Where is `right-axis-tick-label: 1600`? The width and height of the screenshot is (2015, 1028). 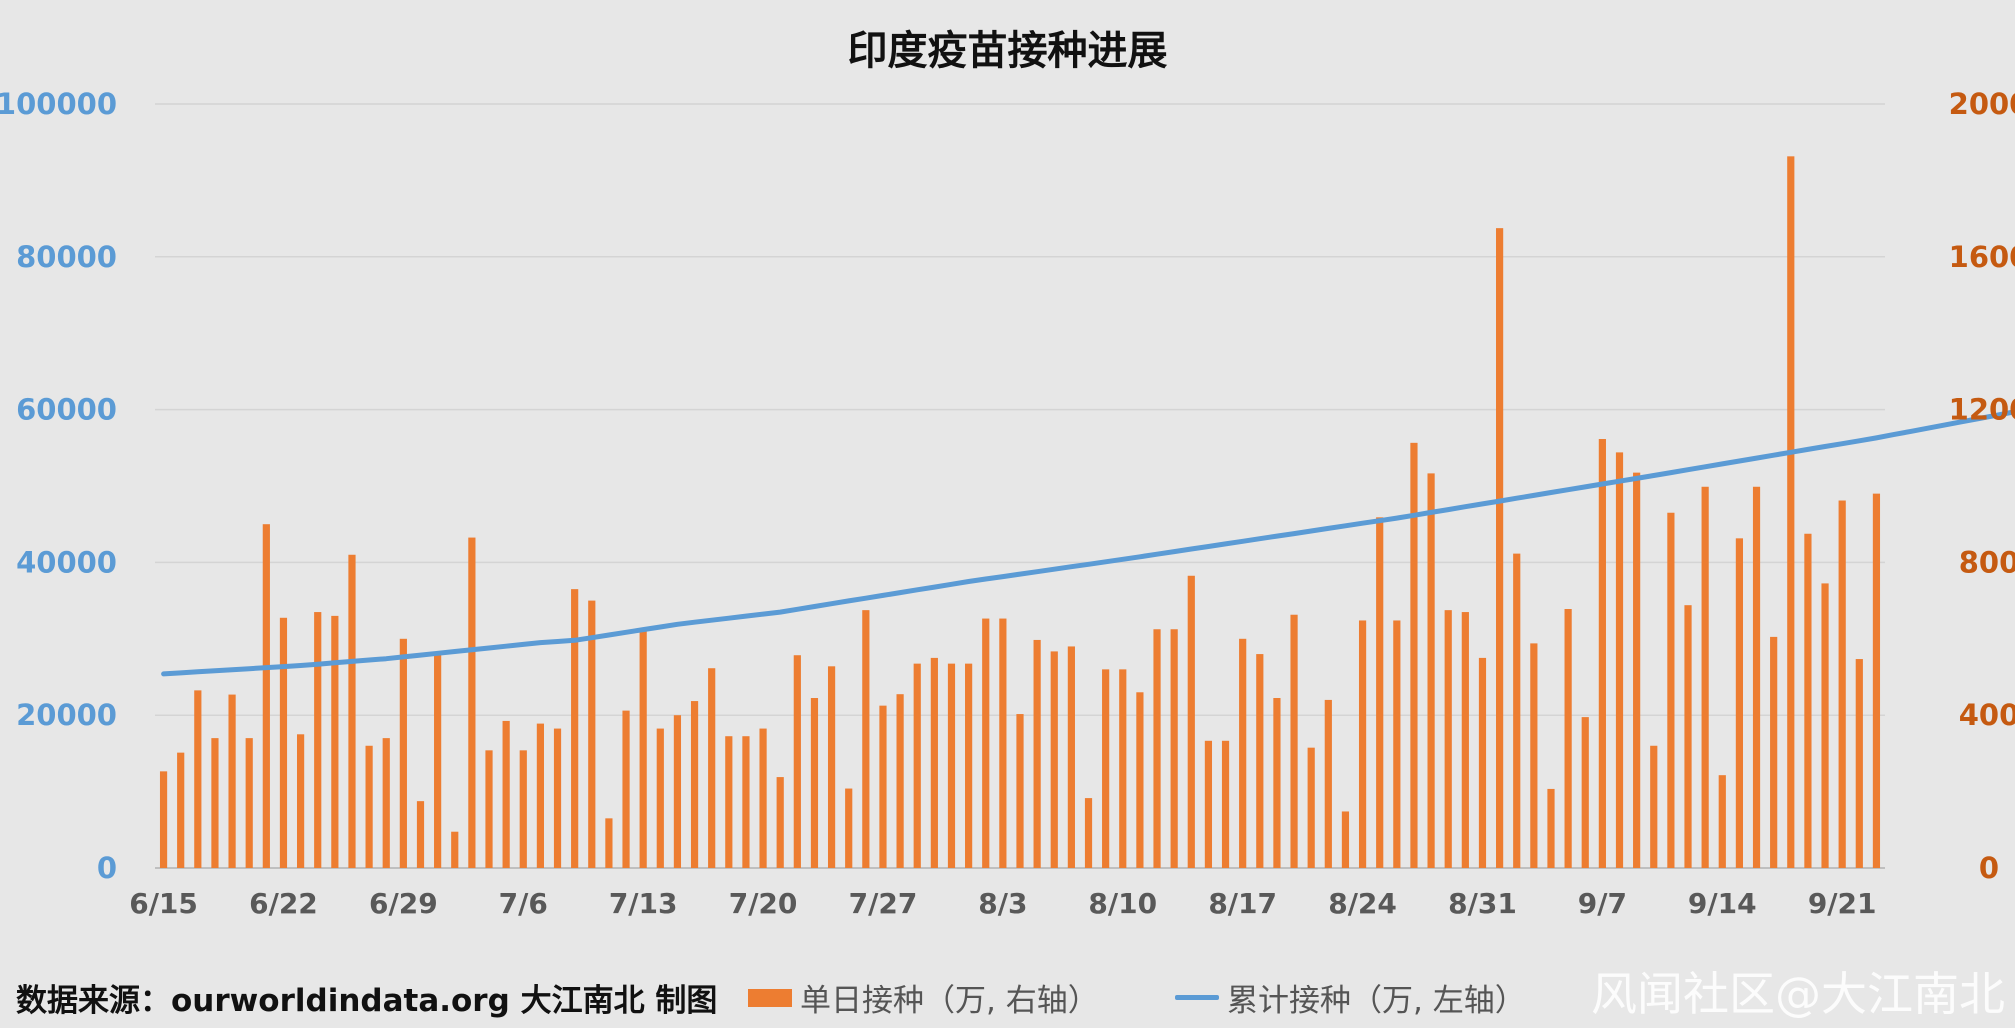
right-axis-tick-label: 1600 is located at coordinates (1982, 257).